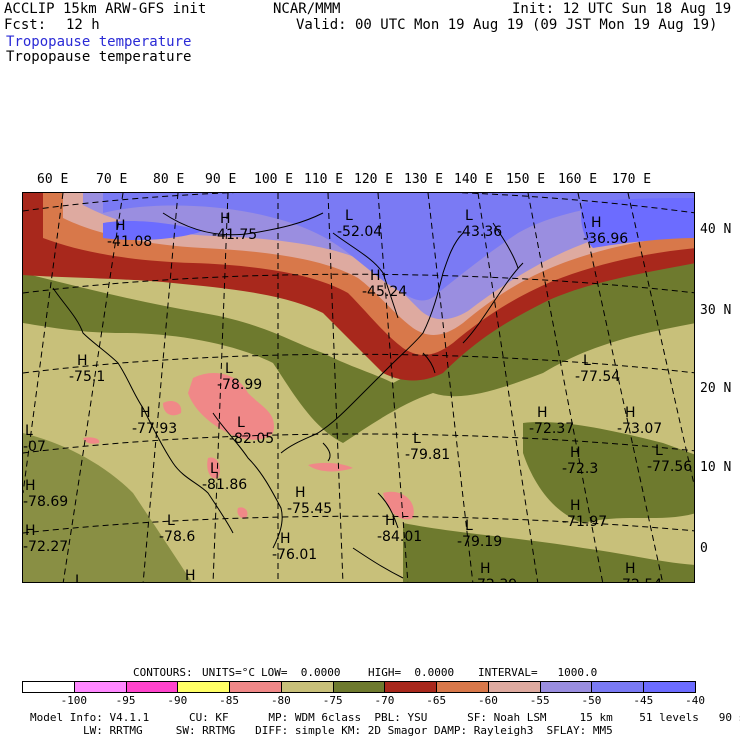 Image resolution: width=740 pixels, height=740 pixels. Describe the element at coordinates (551, 429) in the screenshot. I see `extremum-value: -72.37` at that location.